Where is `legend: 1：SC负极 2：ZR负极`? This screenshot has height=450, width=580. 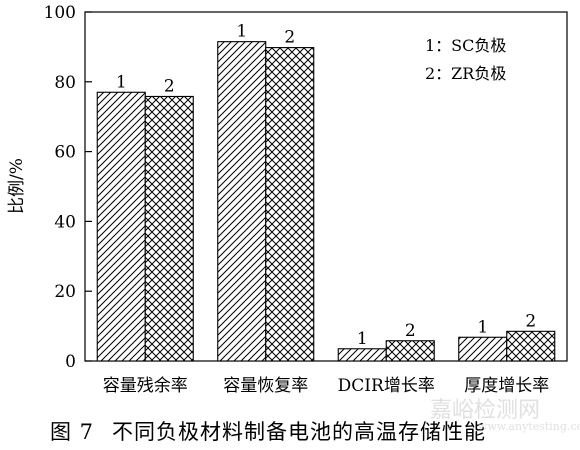 legend: 1：SC负极 2：ZR负极 is located at coordinates (465, 59).